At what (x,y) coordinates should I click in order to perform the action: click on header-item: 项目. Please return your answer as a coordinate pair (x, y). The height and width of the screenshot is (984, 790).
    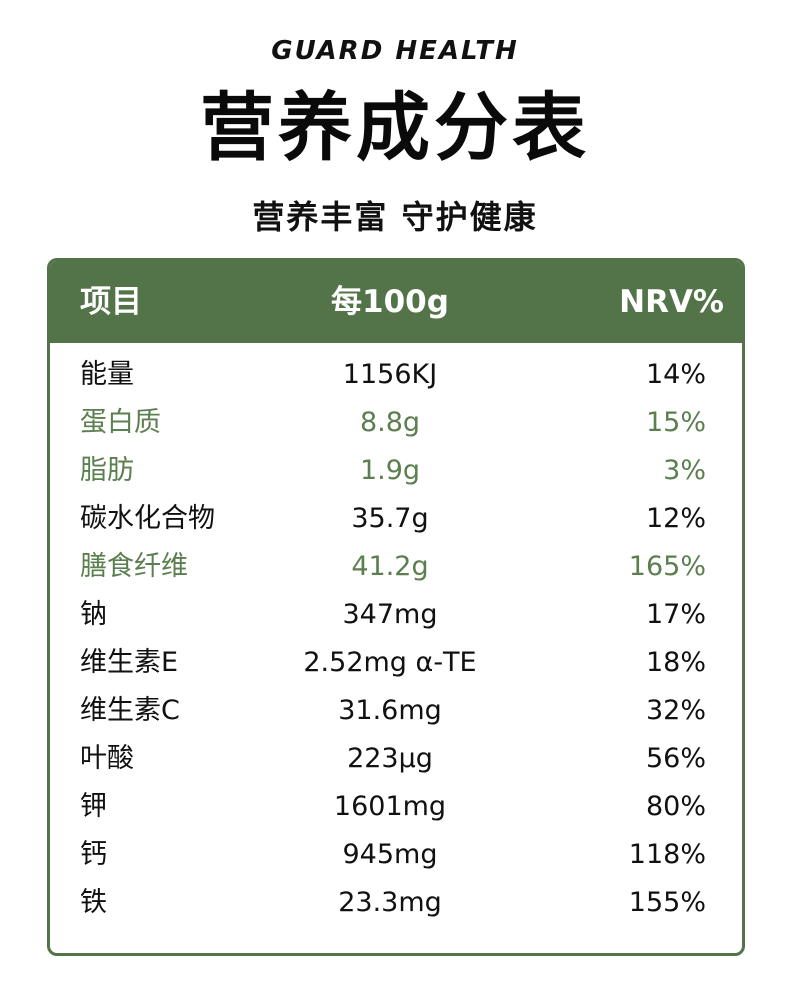
    Looking at the image, I should click on (111, 302).